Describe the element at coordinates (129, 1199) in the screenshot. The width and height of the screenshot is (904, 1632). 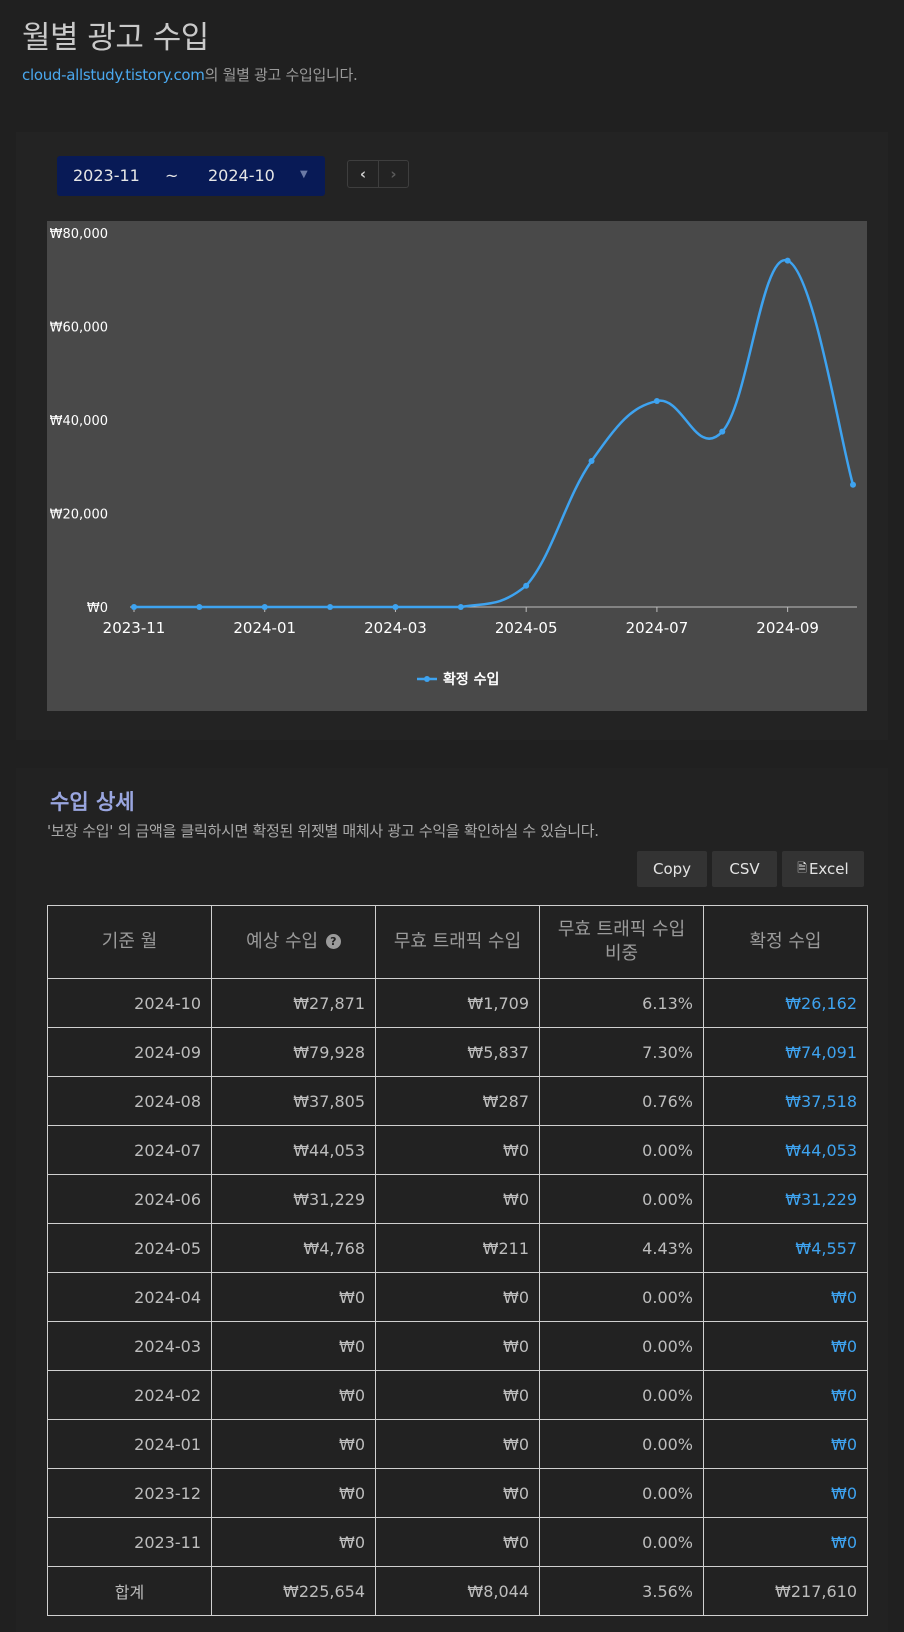
I see `cell-month: 2024-06` at that location.